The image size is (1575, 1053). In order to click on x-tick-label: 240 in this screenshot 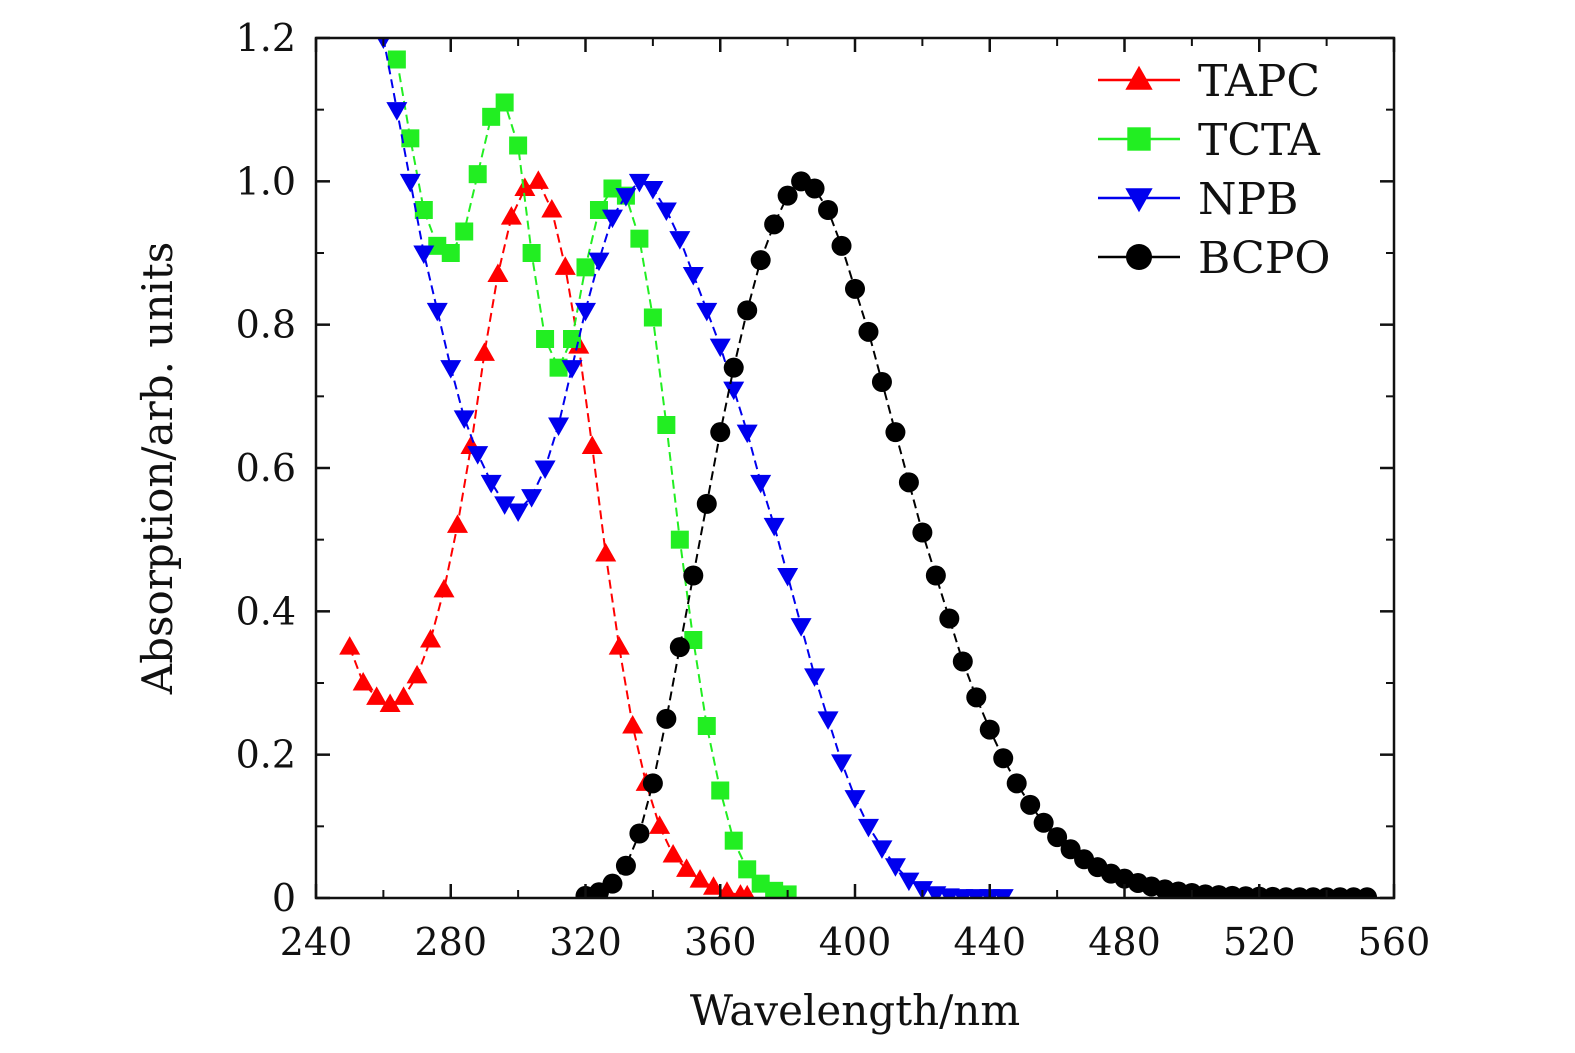, I will do `click(316, 942)`.